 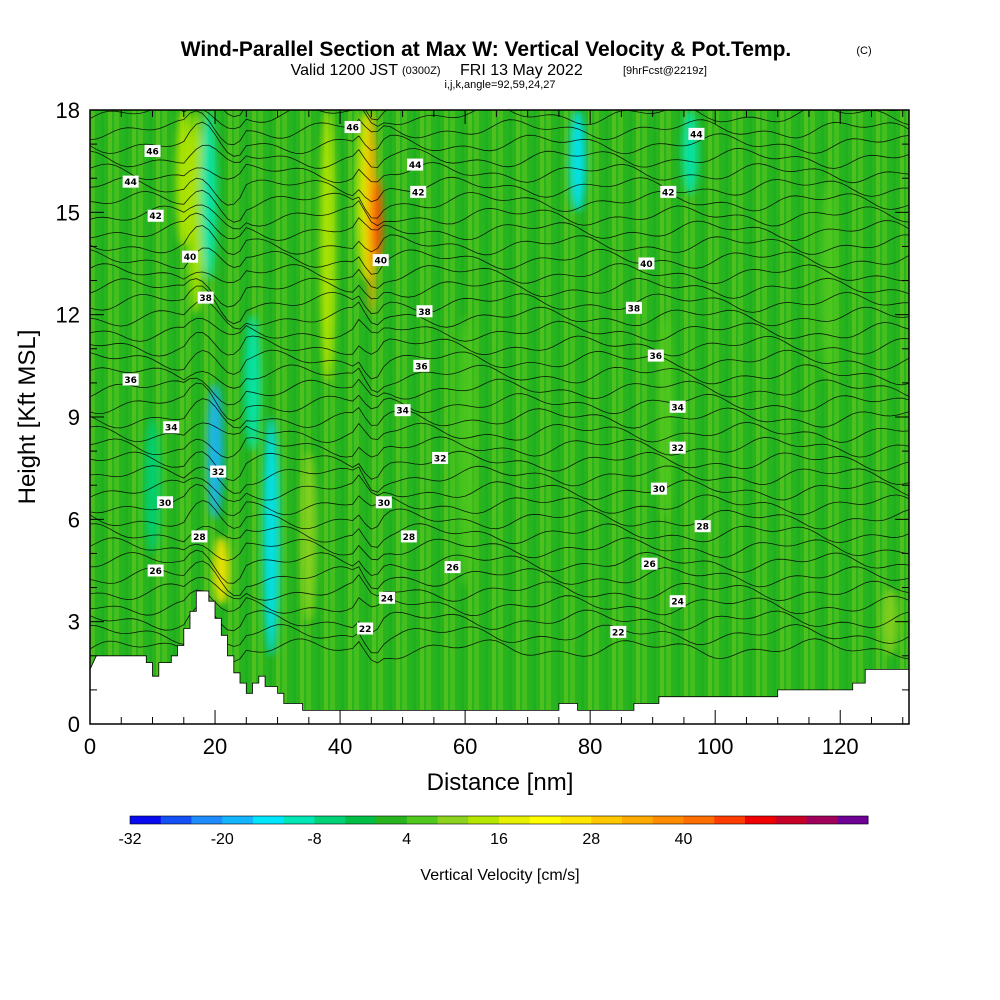 I want to click on colorbar-label: Vertical Velocity [cm/s], so click(x=499, y=875).